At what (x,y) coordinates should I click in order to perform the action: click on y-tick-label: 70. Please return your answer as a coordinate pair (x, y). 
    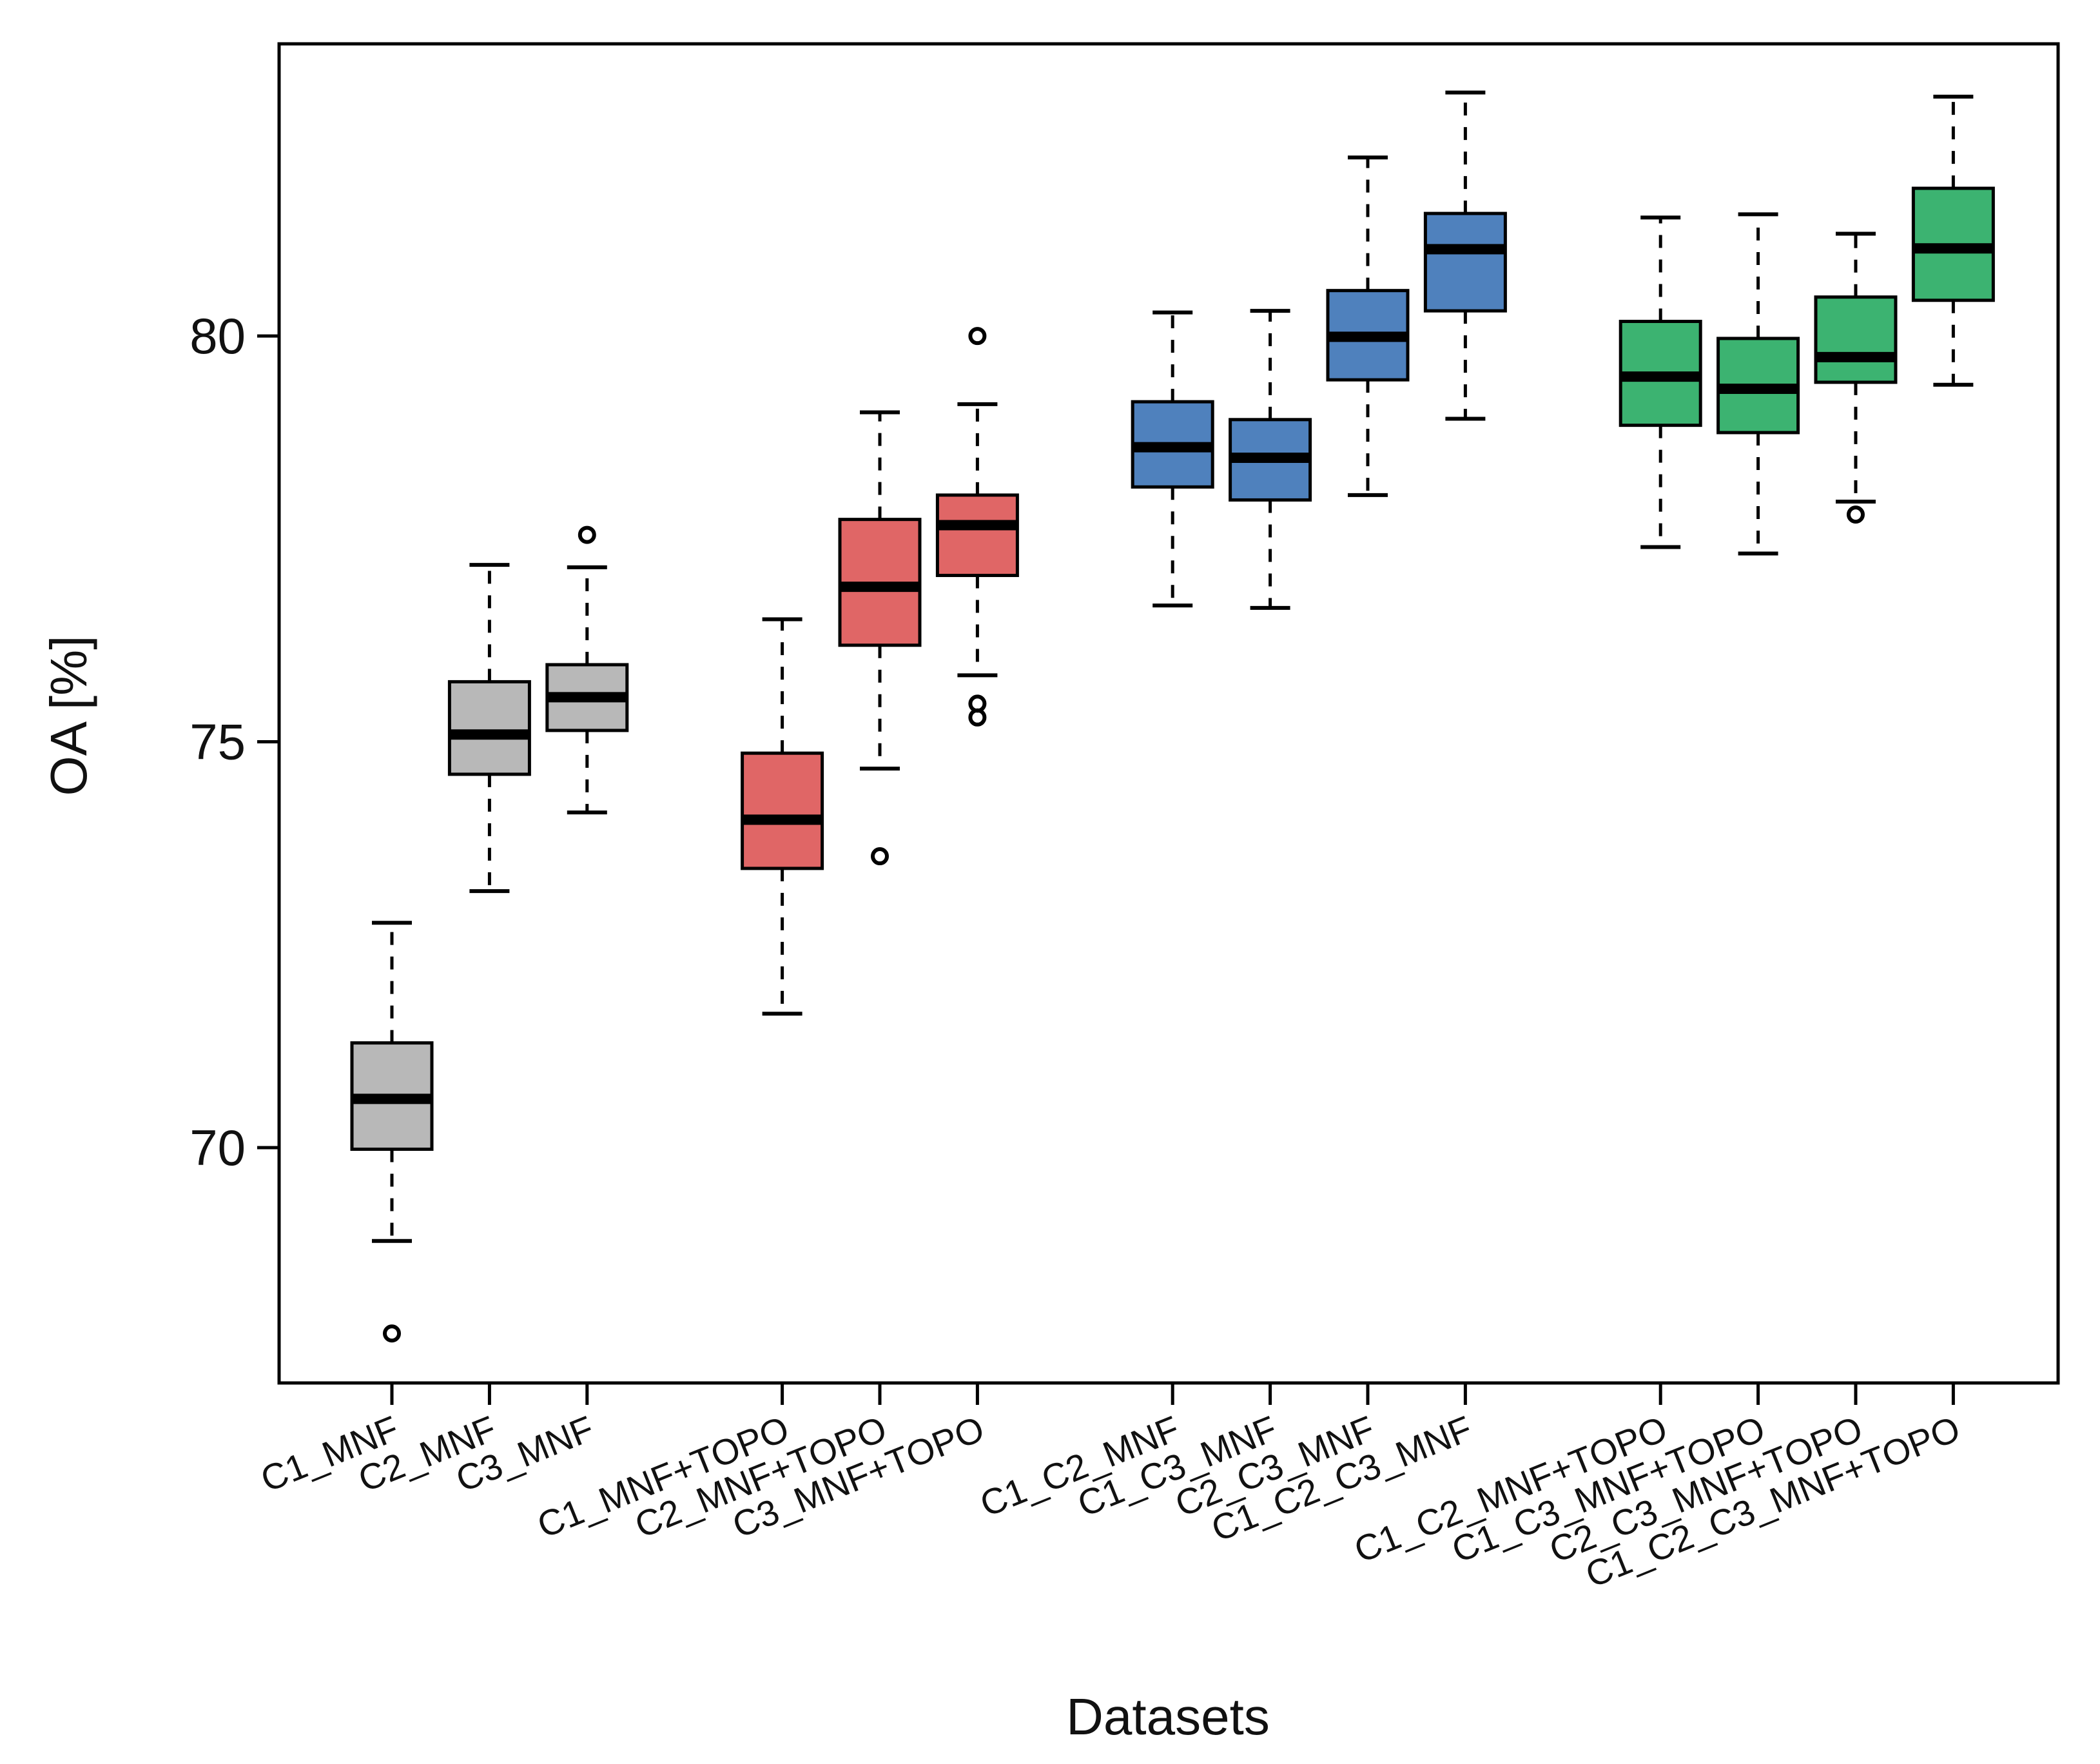
    Looking at the image, I should click on (218, 1147).